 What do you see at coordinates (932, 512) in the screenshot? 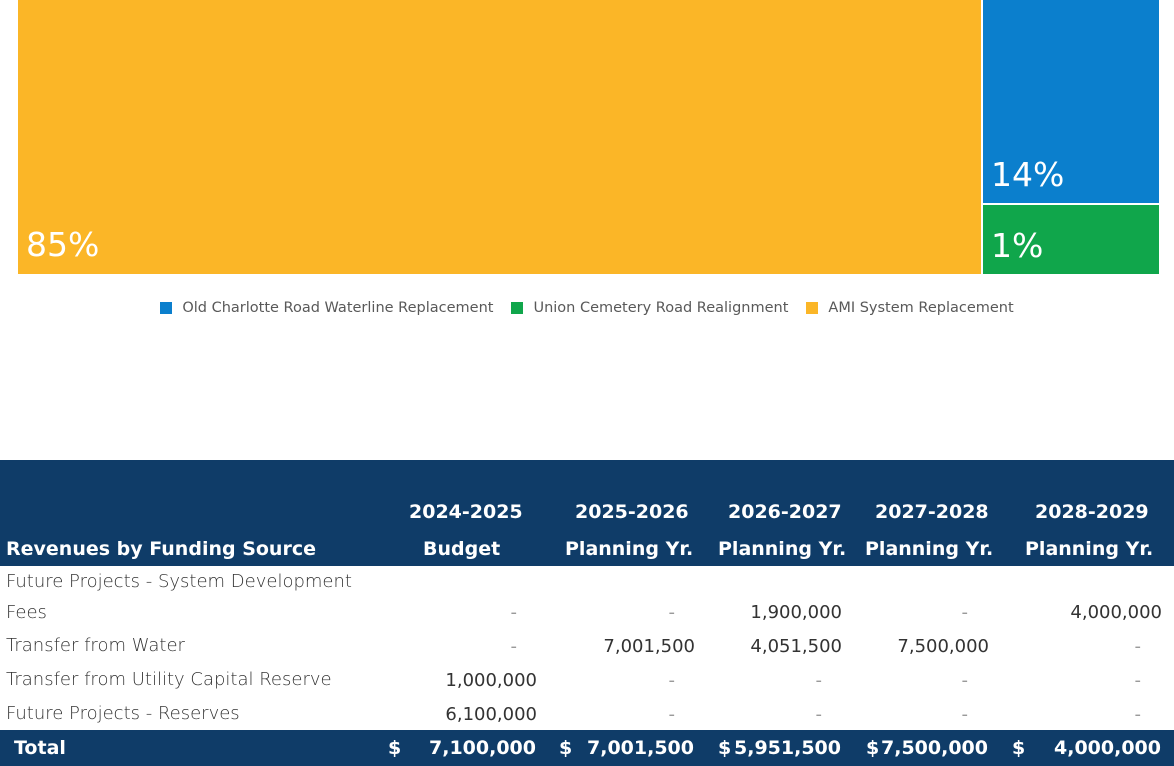
I see `col-header-year: 2027-2028` at bounding box center [932, 512].